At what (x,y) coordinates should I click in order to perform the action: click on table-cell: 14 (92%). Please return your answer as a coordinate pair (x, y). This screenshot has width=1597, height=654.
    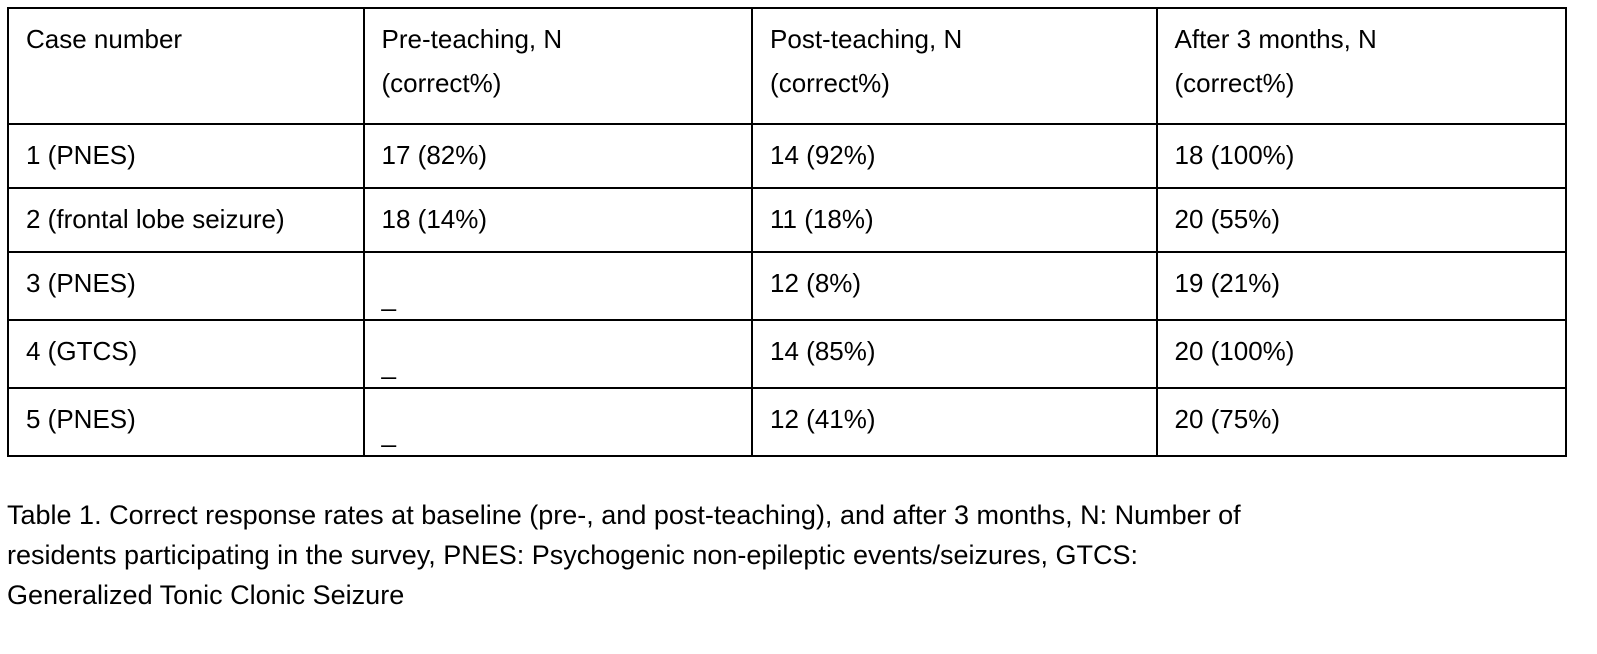
    Looking at the image, I should click on (954, 156).